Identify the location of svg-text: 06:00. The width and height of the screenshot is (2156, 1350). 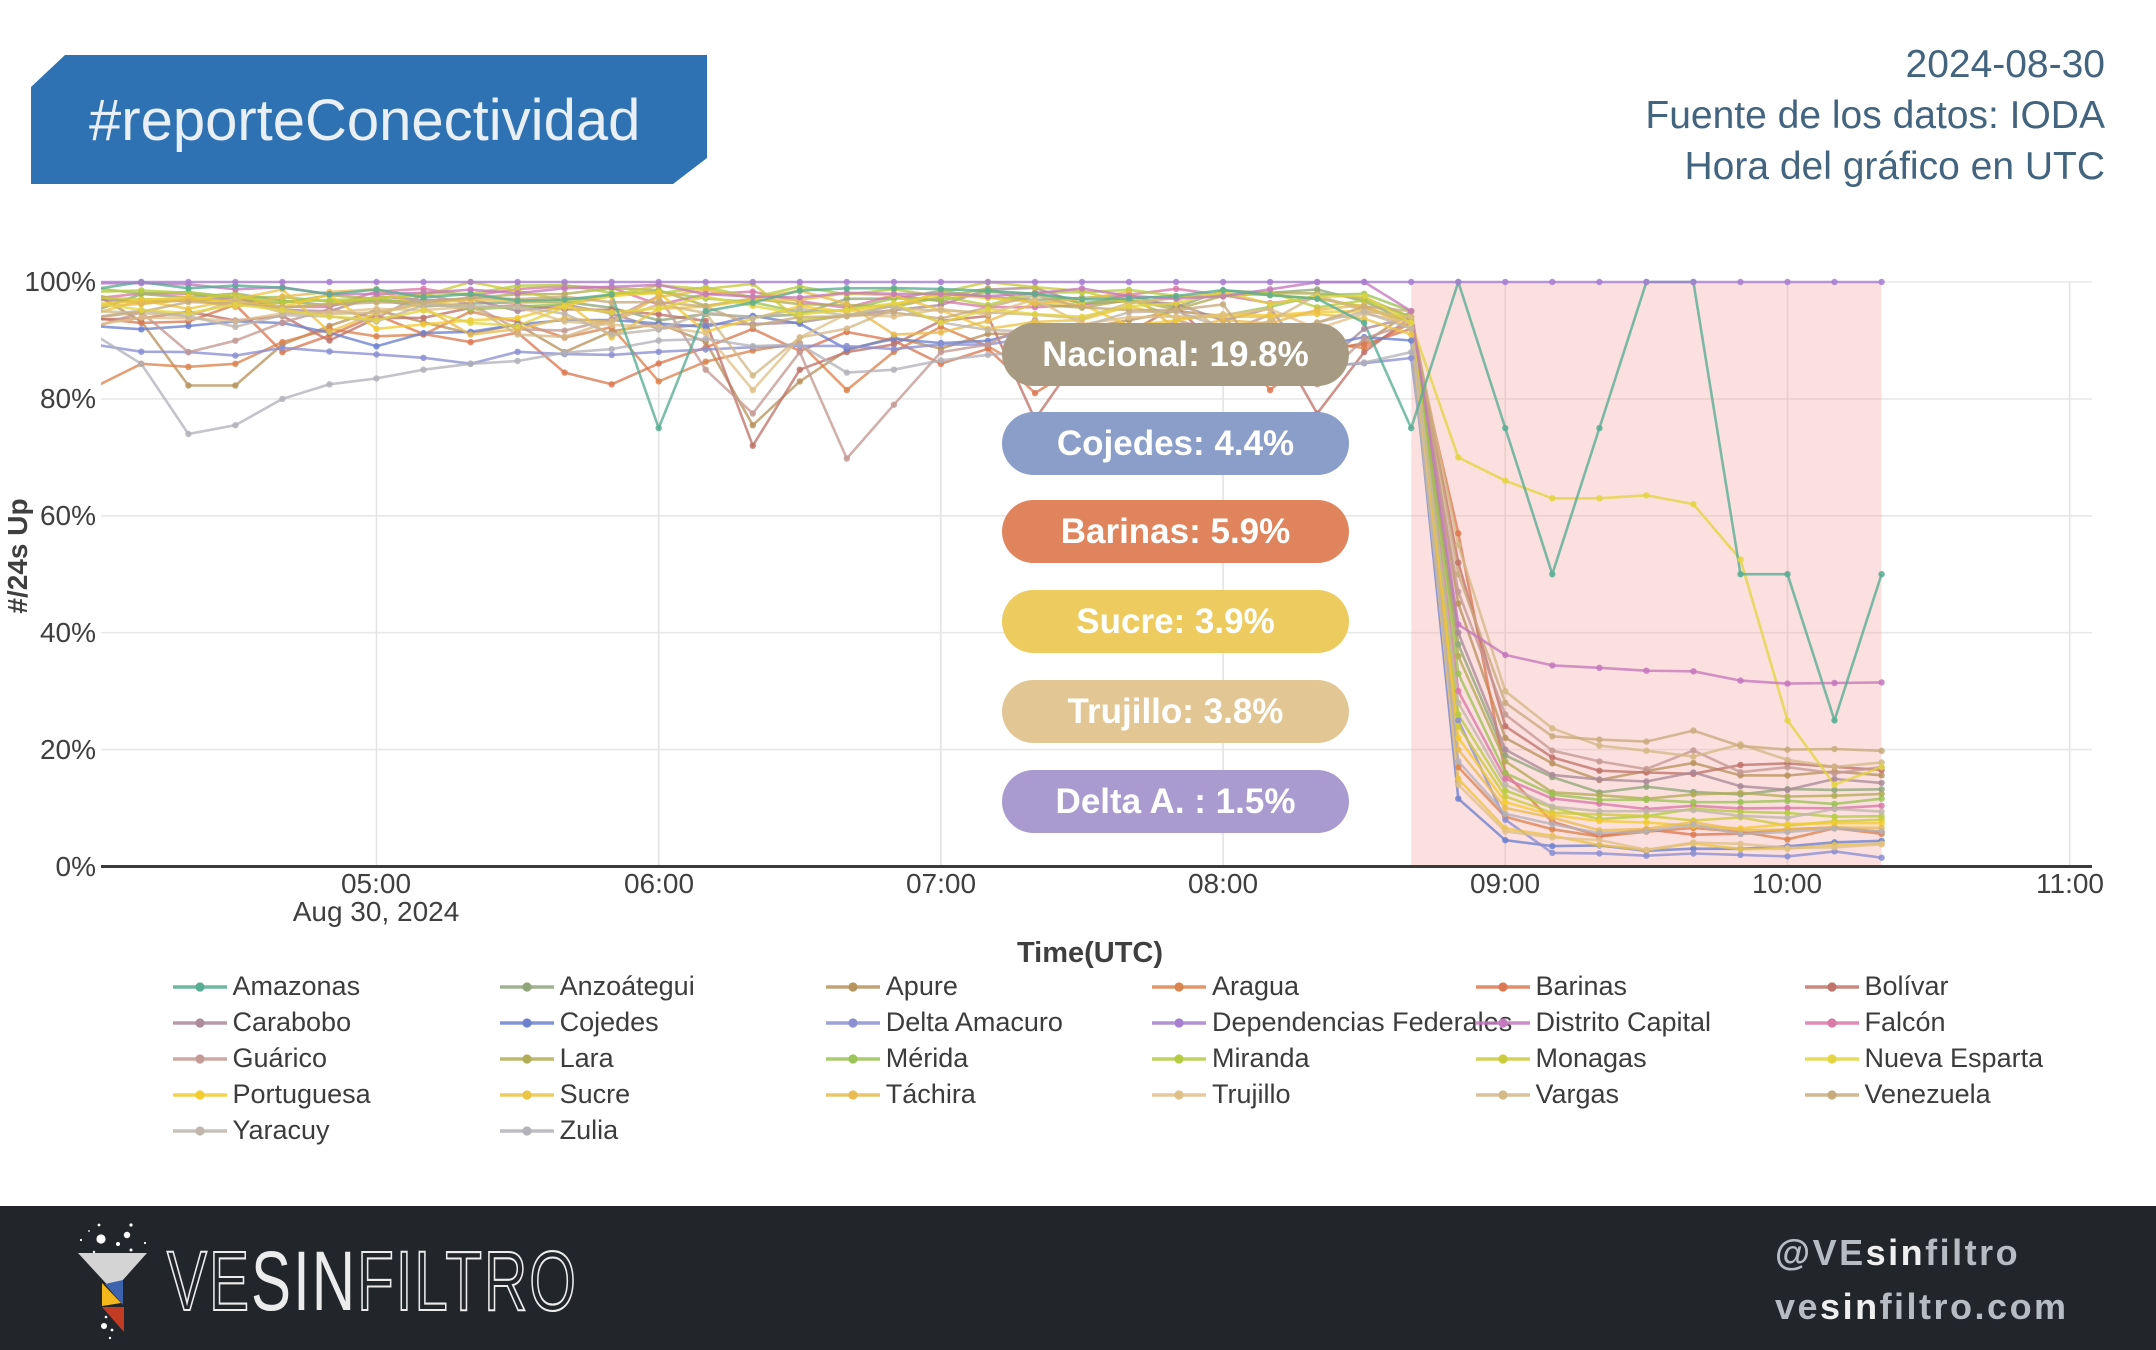
(659, 883).